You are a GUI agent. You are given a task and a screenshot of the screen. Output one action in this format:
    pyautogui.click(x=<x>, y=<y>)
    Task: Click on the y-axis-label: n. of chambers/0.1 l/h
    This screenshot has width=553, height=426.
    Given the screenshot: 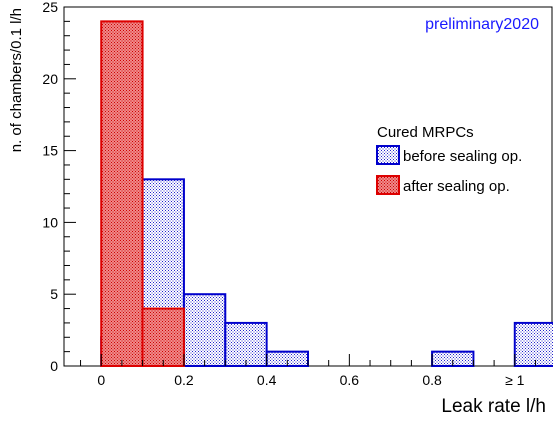 What is the action you would take?
    pyautogui.click(x=16, y=80)
    